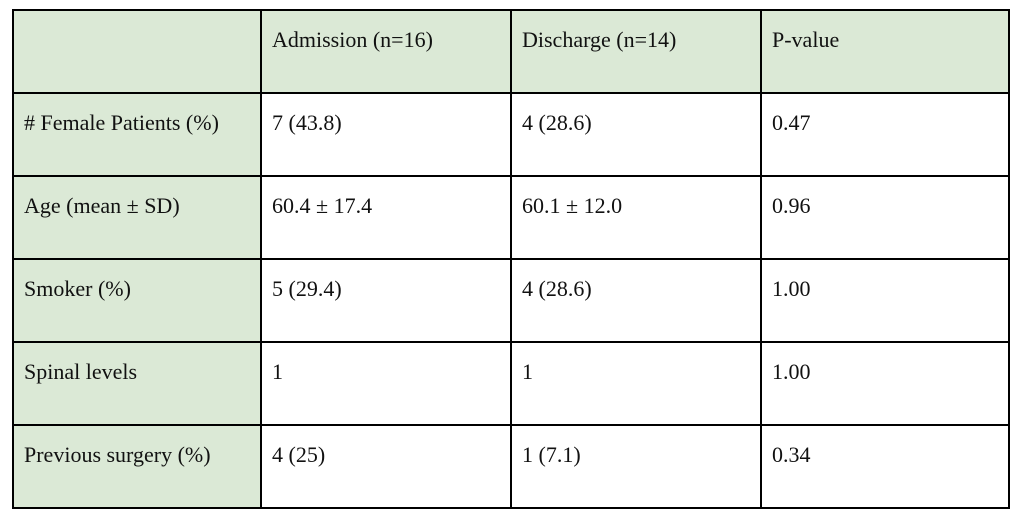 Image resolution: width=1016 pixels, height=512 pixels. I want to click on table-cell, so click(137, 51).